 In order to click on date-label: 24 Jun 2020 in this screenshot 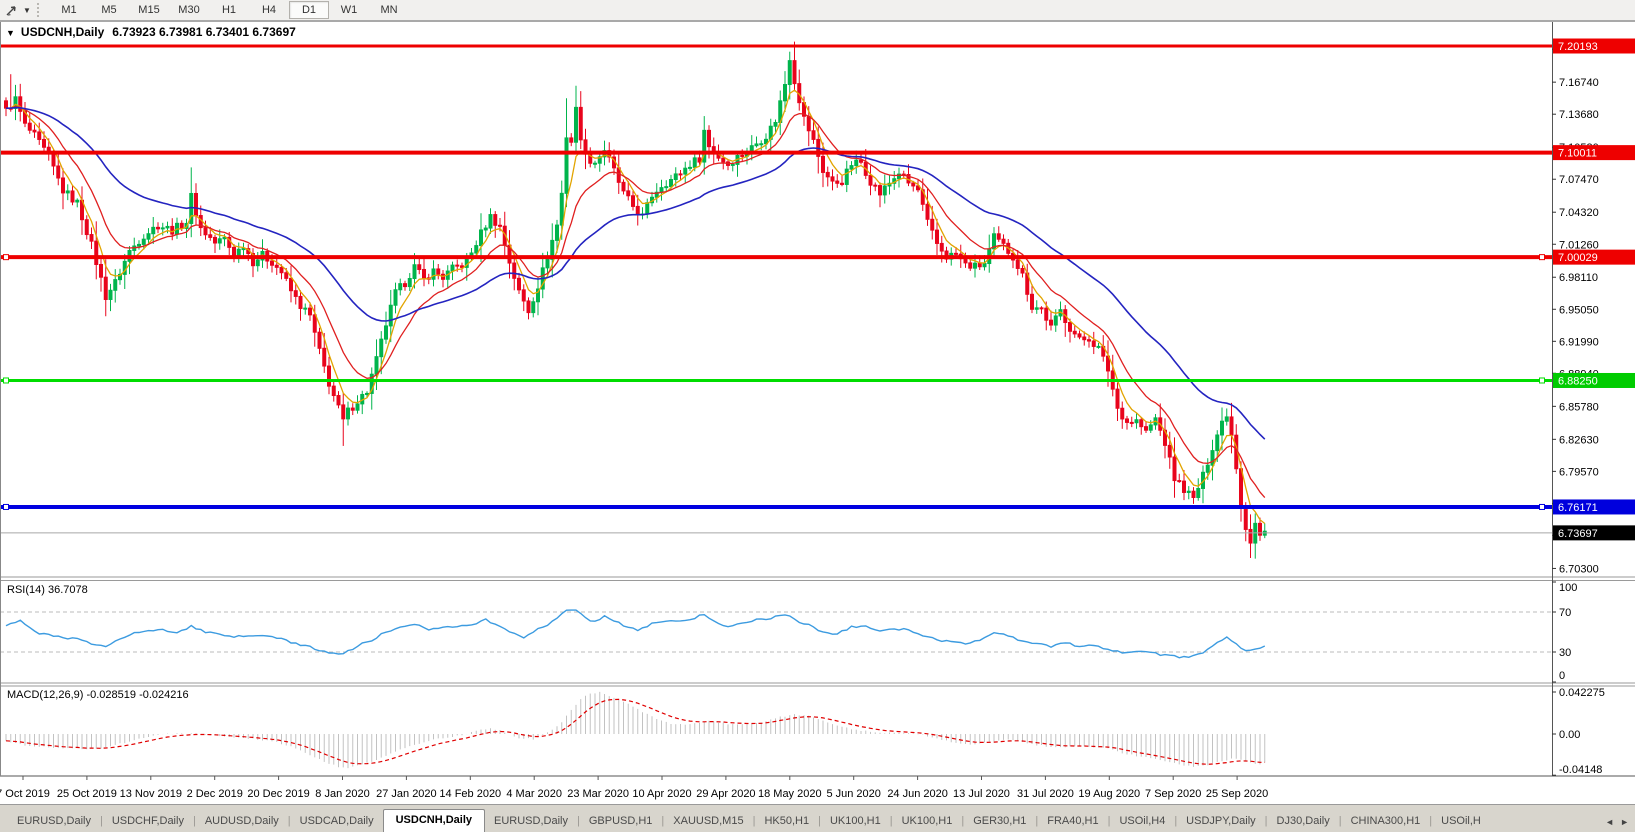, I will do `click(917, 794)`.